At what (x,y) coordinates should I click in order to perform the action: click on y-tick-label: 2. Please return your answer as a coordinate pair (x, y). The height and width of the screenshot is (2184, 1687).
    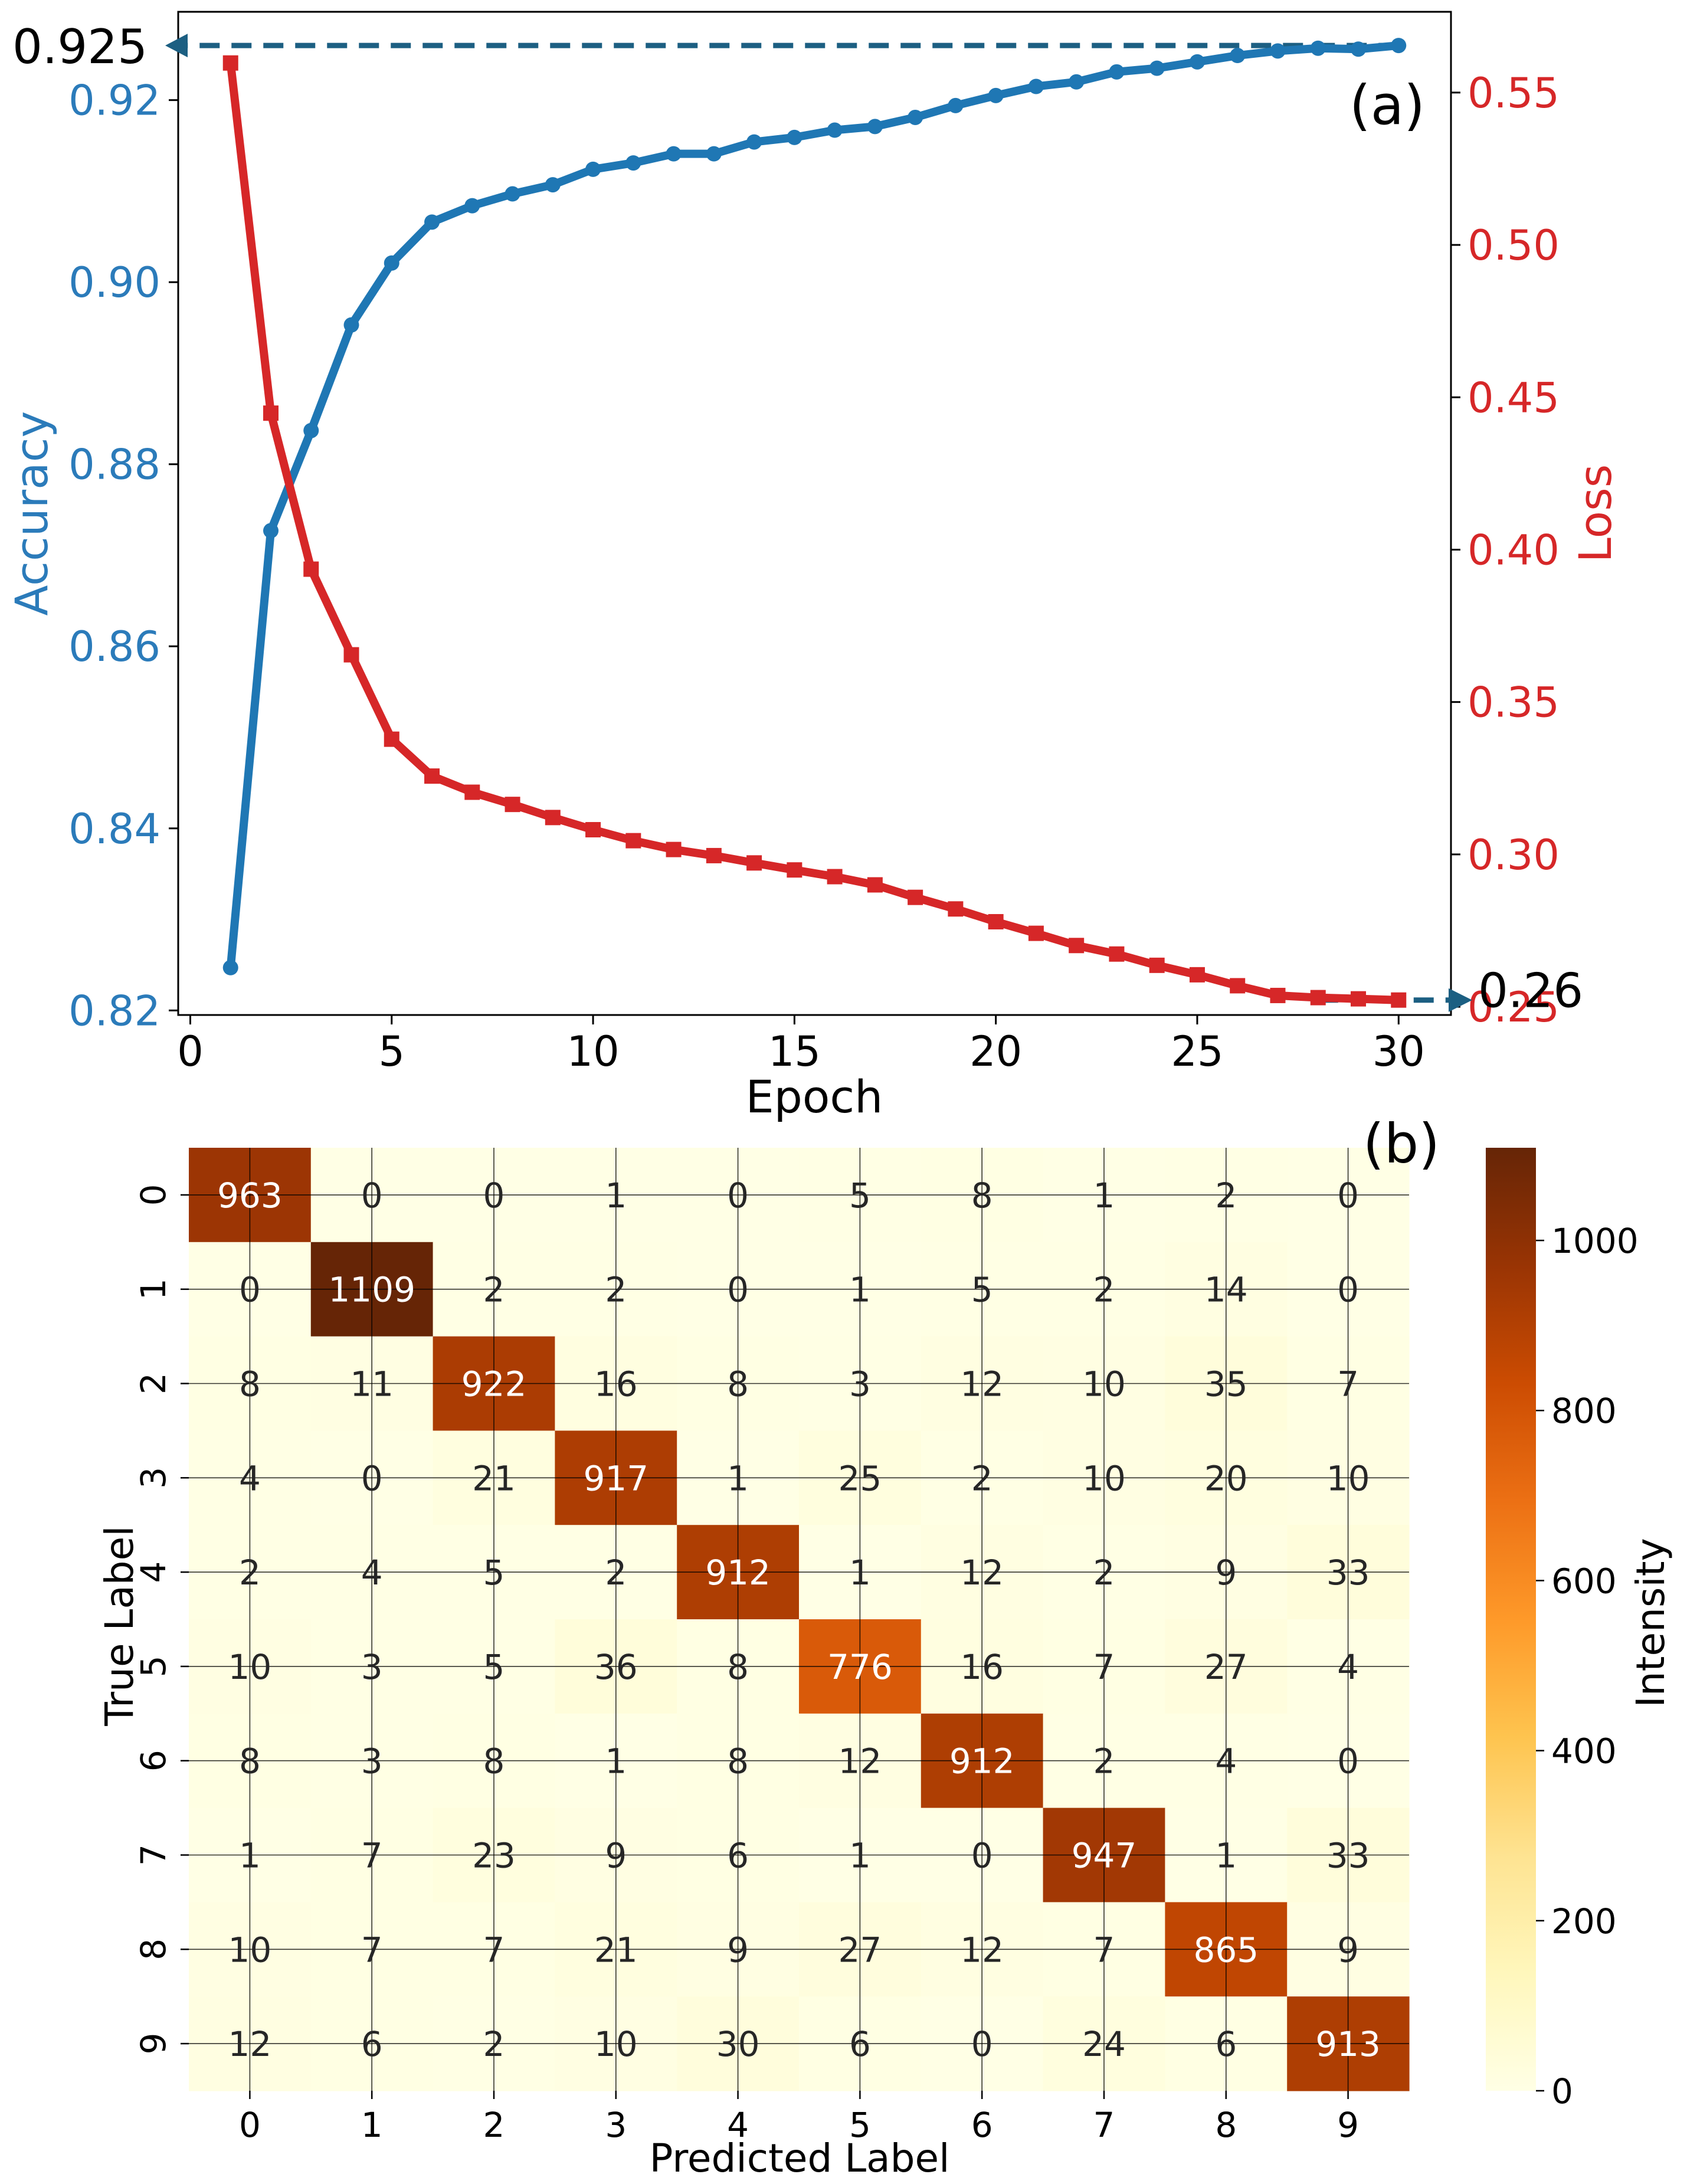
    Looking at the image, I should click on (153, 1383).